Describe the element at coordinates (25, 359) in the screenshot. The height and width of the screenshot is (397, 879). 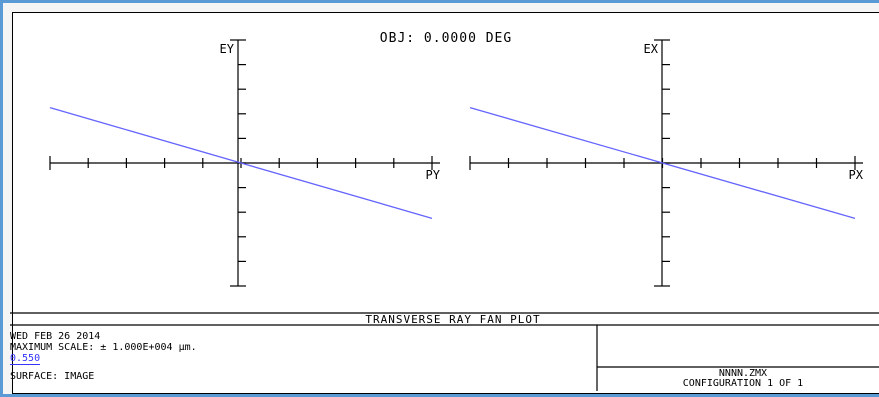
I see `wavelength: 0.550` at that location.